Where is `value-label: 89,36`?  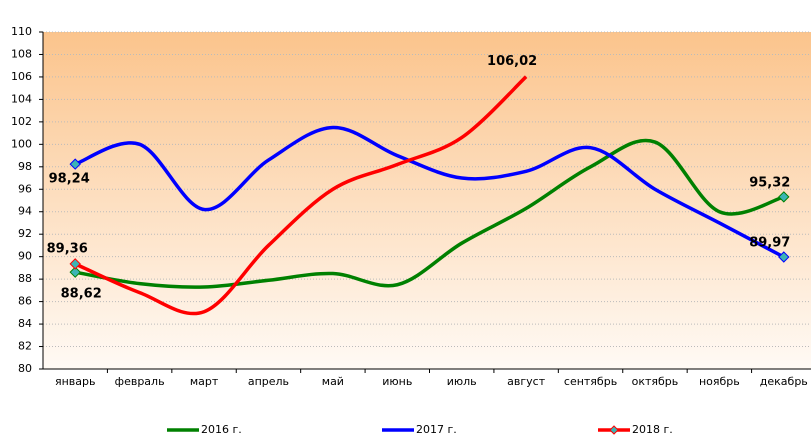
value-label: 89,36 is located at coordinates (67, 248).